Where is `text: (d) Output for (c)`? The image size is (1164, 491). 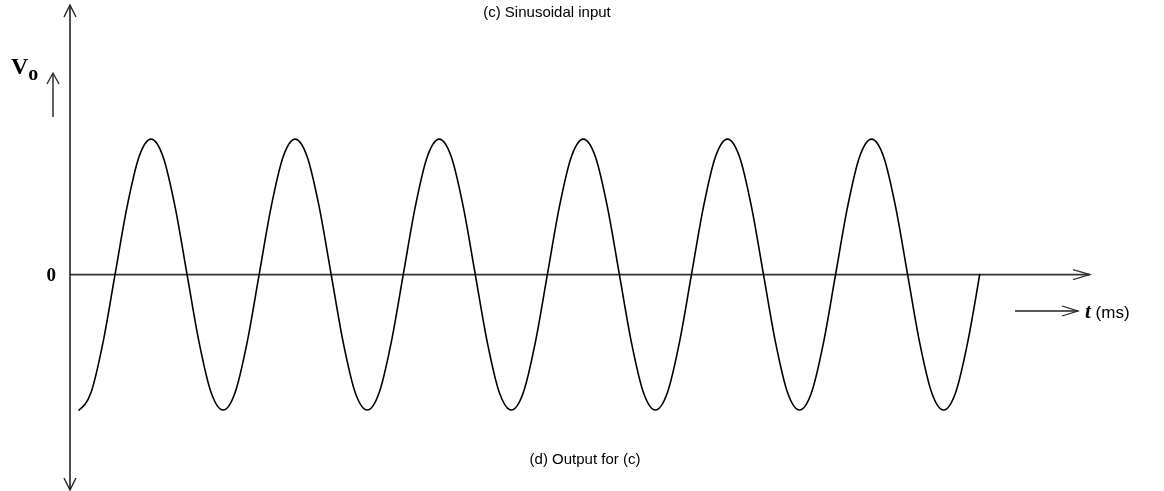 text: (d) Output for (c) is located at coordinates (585, 459).